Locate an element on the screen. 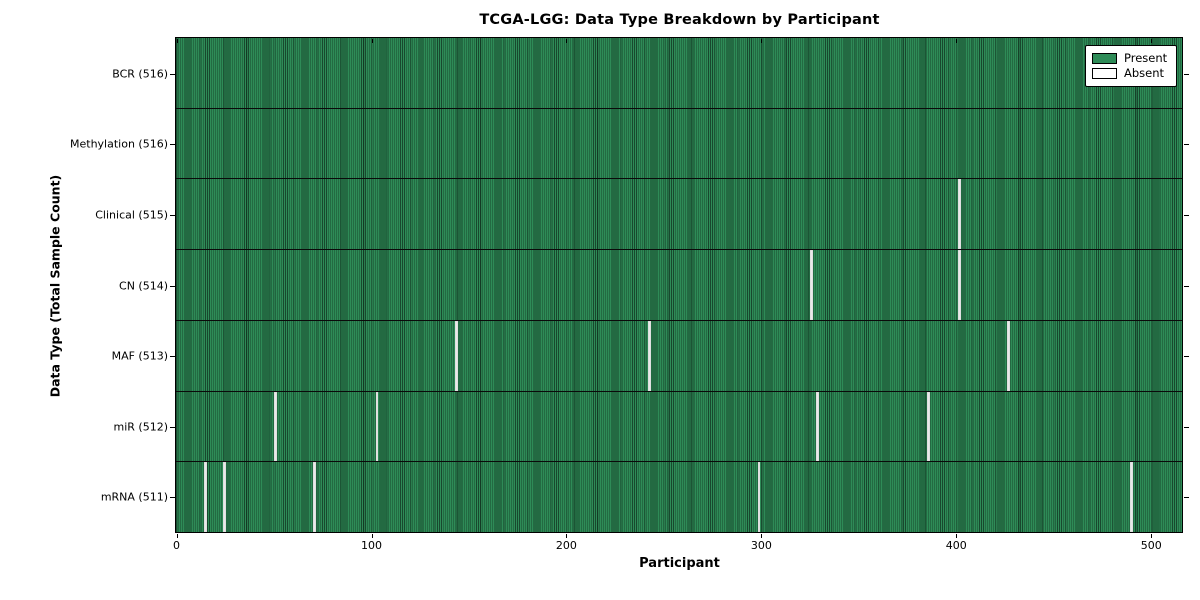  xtick-label: 100 is located at coordinates (371, 545).